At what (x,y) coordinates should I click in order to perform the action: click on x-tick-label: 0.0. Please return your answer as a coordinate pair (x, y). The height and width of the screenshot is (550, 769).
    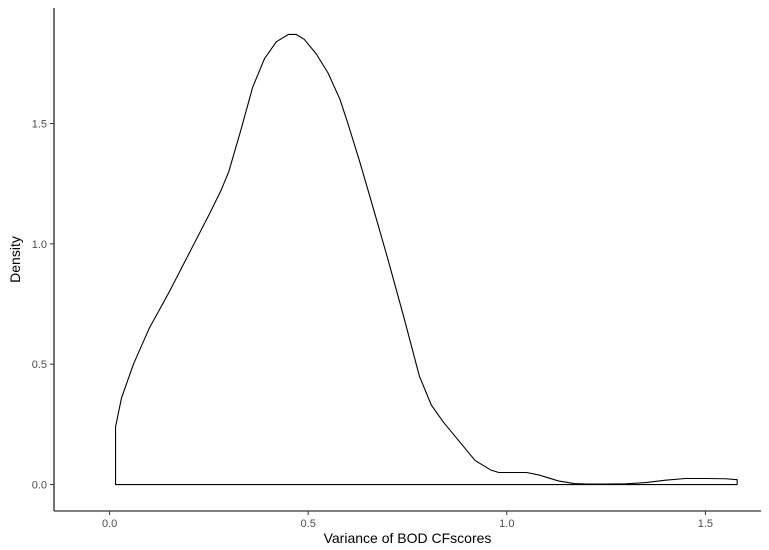
    Looking at the image, I should click on (109, 524).